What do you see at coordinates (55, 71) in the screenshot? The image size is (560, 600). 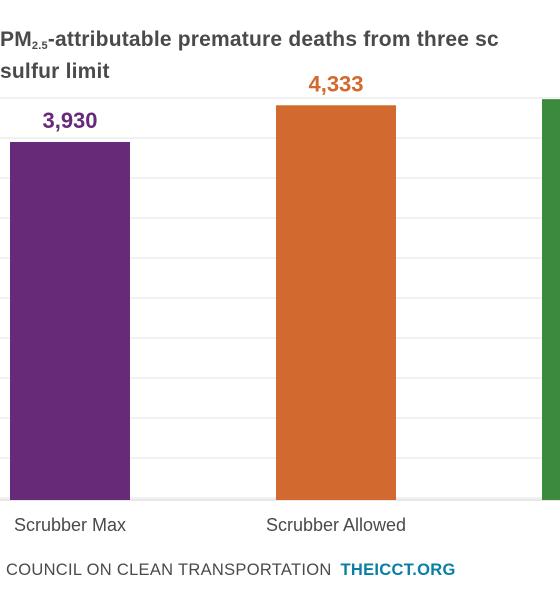 I see `chart-title-line-2: sulfur limit` at bounding box center [55, 71].